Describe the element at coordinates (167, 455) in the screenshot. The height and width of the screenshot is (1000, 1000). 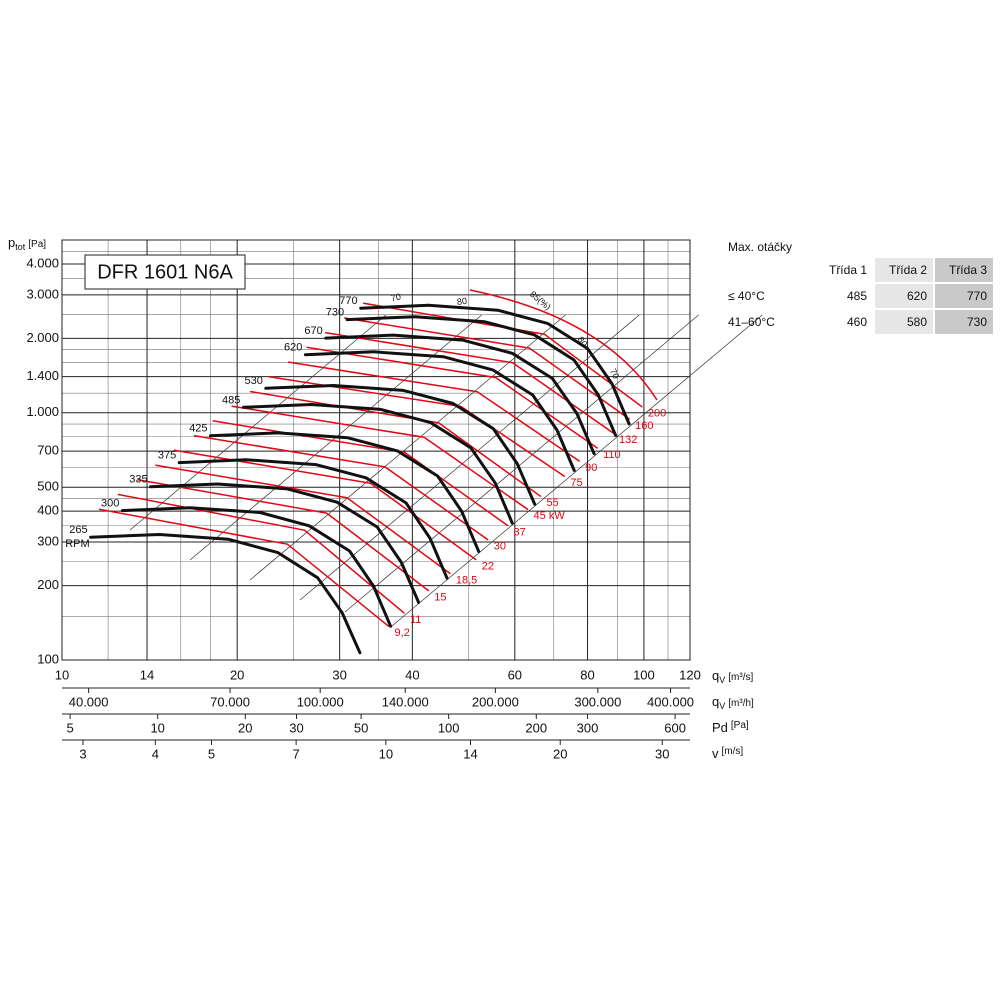
I see `series-label: 375` at that location.